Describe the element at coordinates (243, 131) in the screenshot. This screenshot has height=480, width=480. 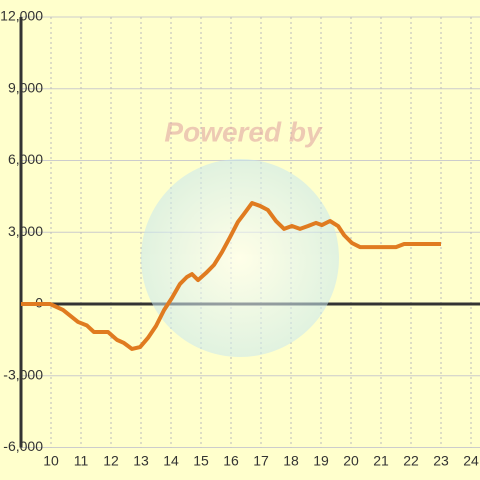
I see `watermark-text: Powered by` at that location.